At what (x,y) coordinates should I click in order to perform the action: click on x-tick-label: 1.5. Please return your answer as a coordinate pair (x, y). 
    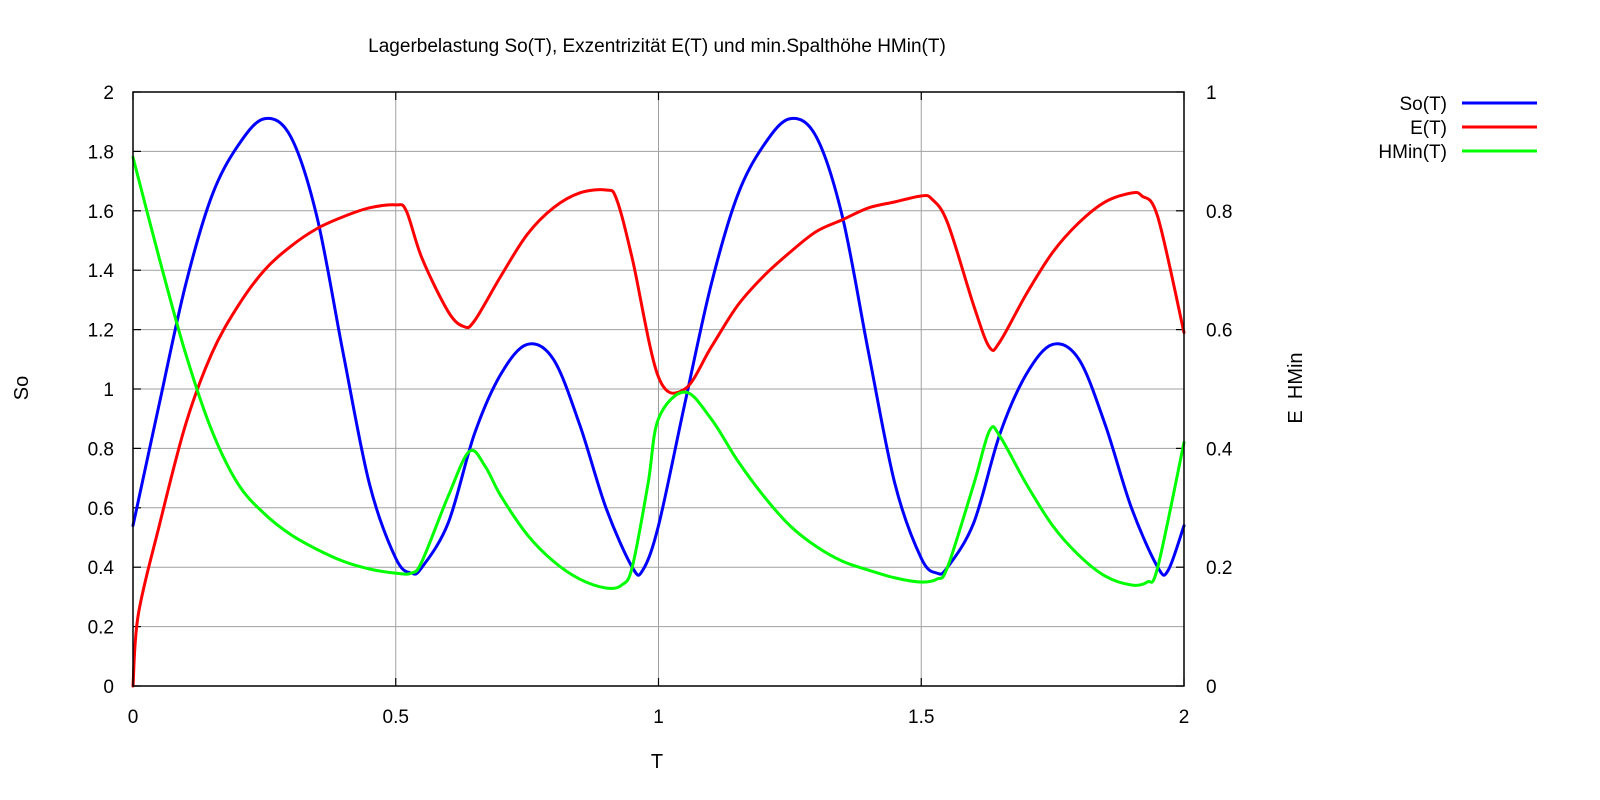
    Looking at the image, I should click on (921, 717).